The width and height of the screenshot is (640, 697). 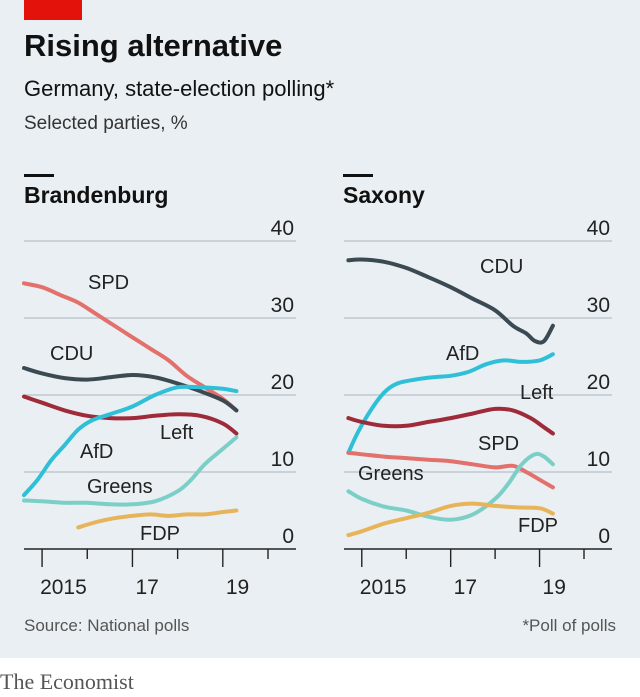 What do you see at coordinates (67, 681) in the screenshot?
I see `economist-logo-text: The Economist` at bounding box center [67, 681].